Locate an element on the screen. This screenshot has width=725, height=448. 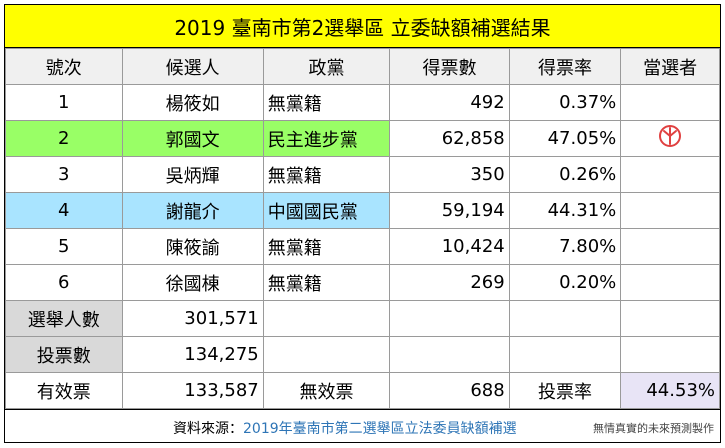
source-label: 資料來源： is located at coordinates (208, 429).